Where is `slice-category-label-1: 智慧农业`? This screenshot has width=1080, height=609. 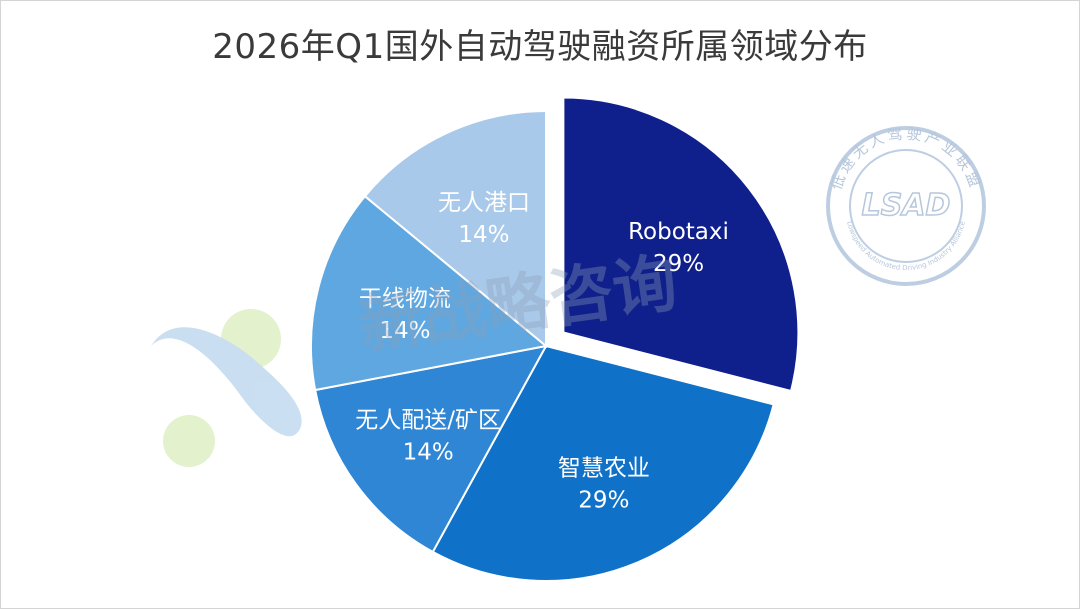 slice-category-label-1: 智慧农业 is located at coordinates (604, 469).